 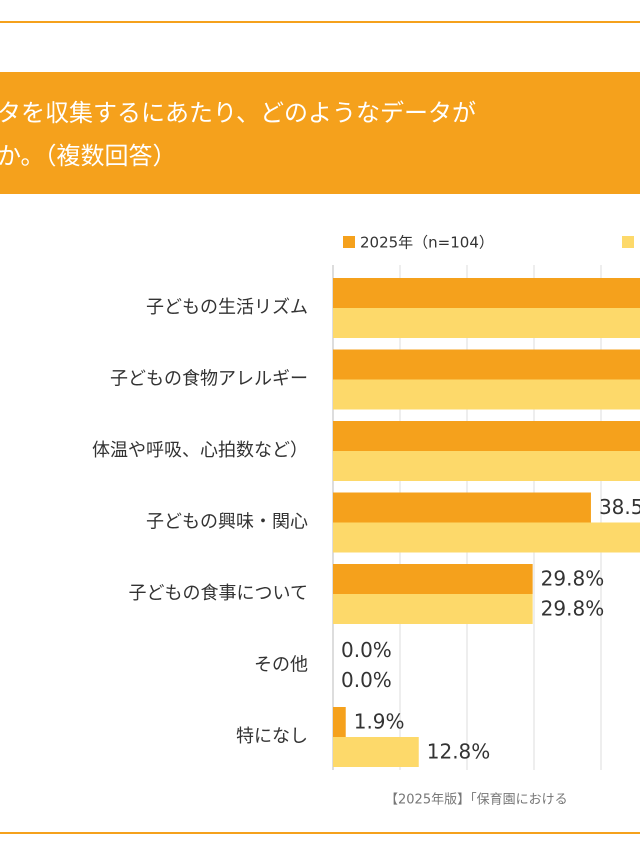 I want to click on category-label: 子どもの食事について, so click(x=218, y=593).